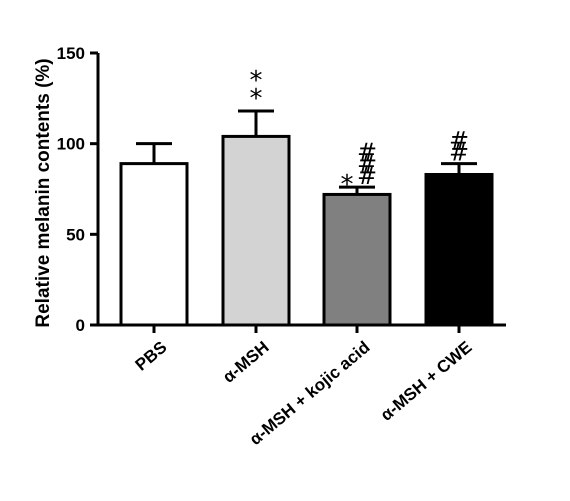  What do you see at coordinates (71, 144) in the screenshot?
I see `y-tick-label: 100` at bounding box center [71, 144].